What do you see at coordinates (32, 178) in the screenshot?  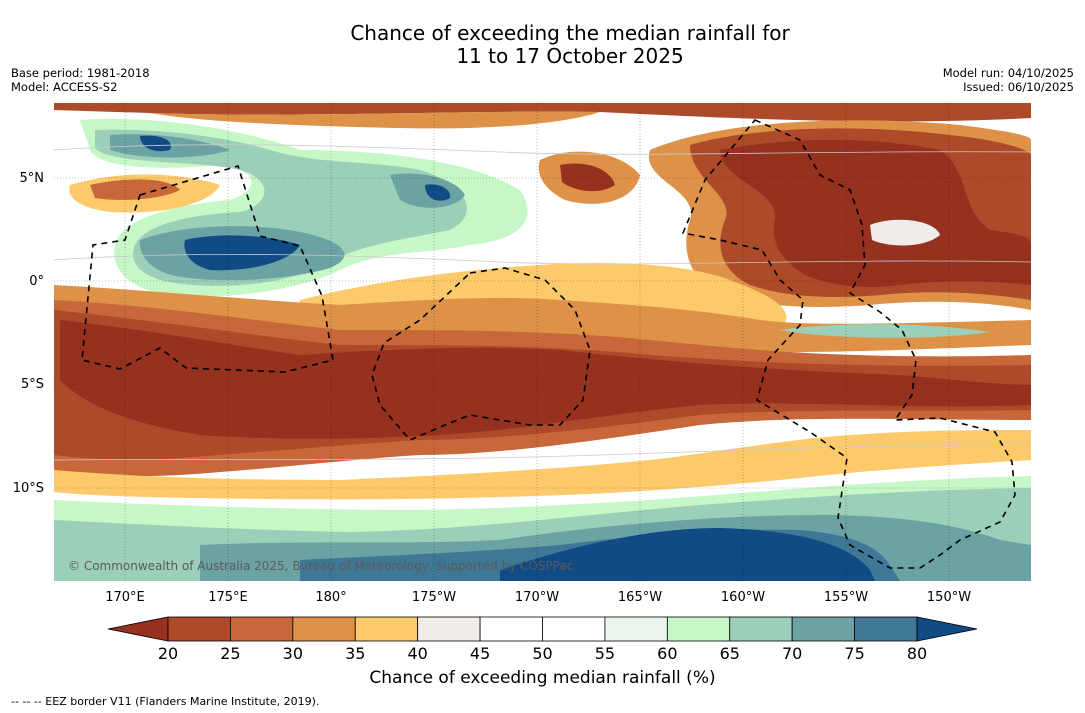 I see `lat-label-5n: 5°N` at bounding box center [32, 178].